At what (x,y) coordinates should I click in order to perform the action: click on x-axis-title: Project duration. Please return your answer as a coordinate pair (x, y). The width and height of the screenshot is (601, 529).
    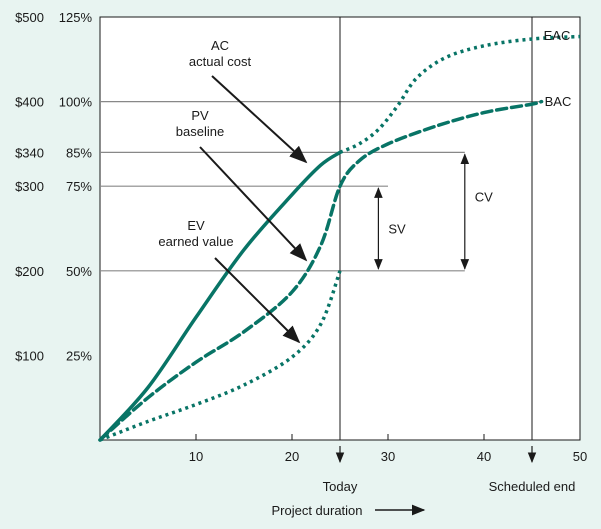
    Looking at the image, I should click on (316, 510).